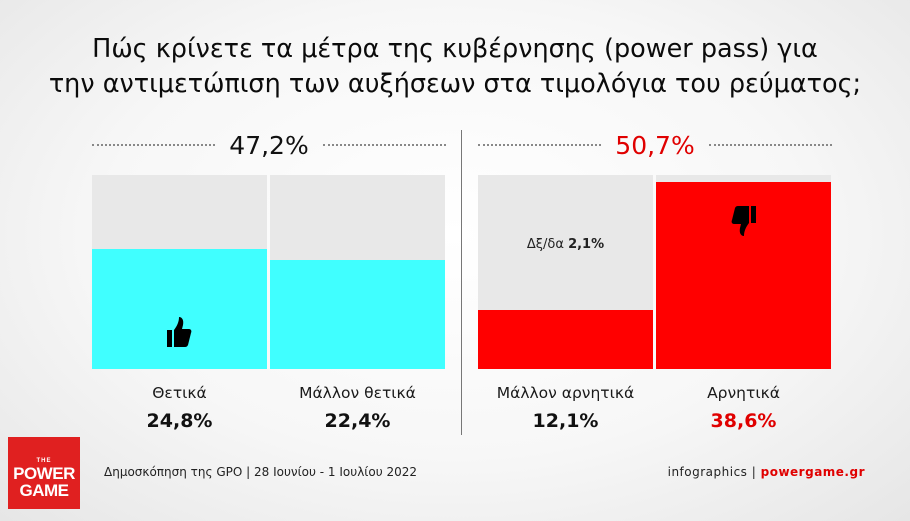 The height and width of the screenshot is (521, 910). I want to click on logo-power: POWER, so click(44, 473).